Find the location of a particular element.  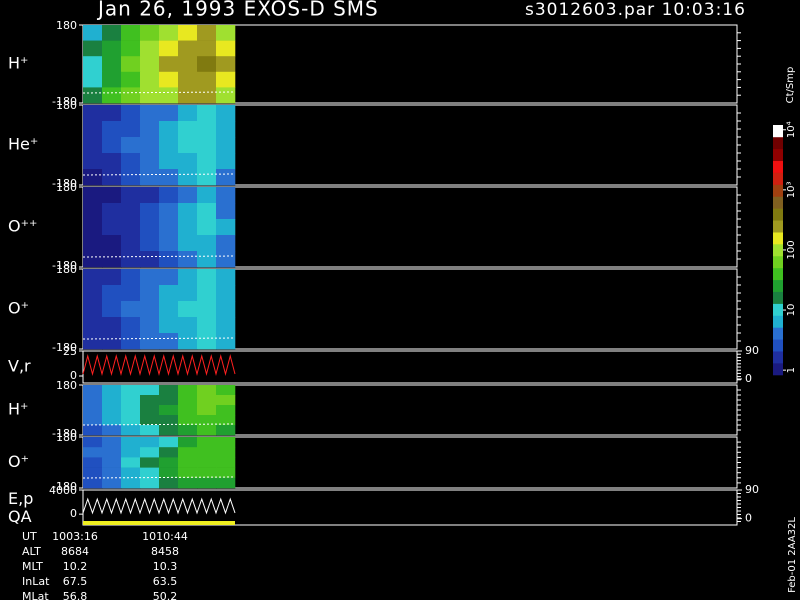

series-line is located at coordinates (159, 506).